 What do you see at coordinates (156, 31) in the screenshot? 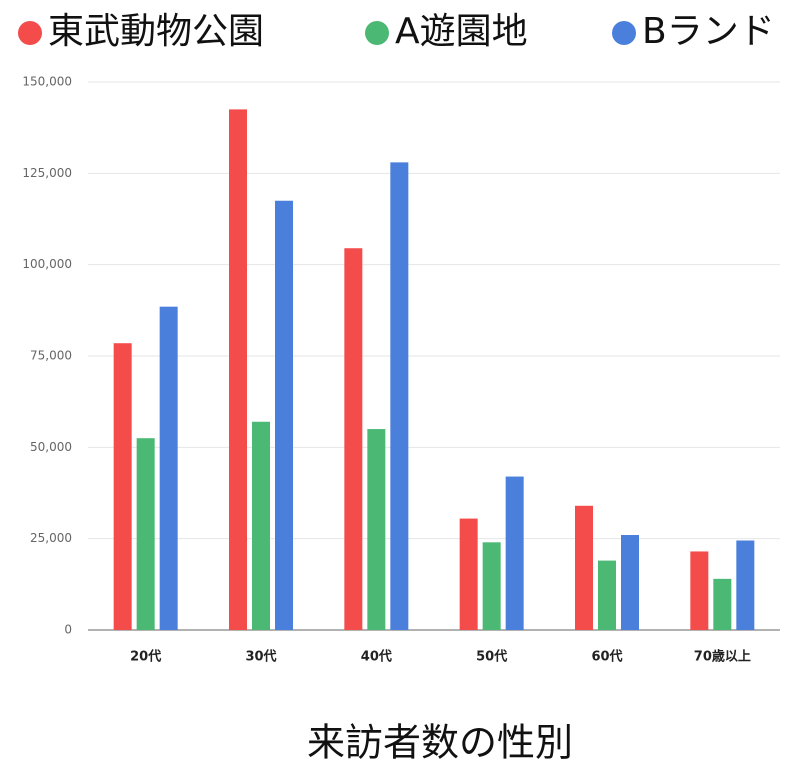
I see `legend-label: 東武動物公園` at bounding box center [156, 31].